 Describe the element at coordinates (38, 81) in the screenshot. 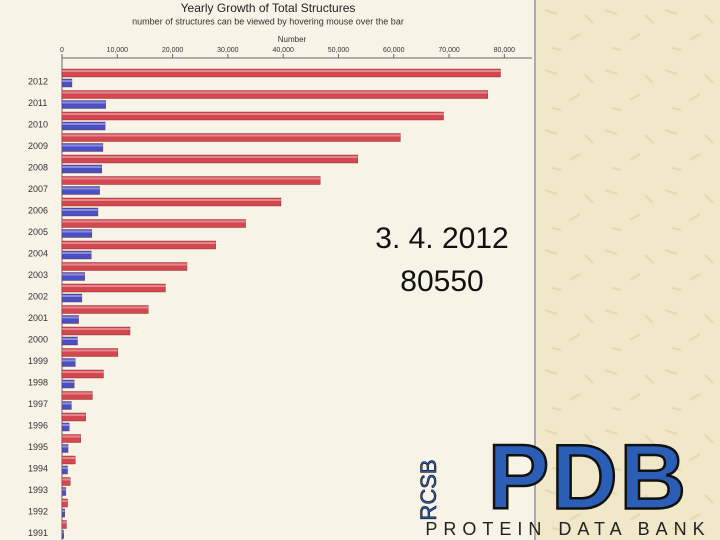

I see `y-tick-label: 2012` at that location.